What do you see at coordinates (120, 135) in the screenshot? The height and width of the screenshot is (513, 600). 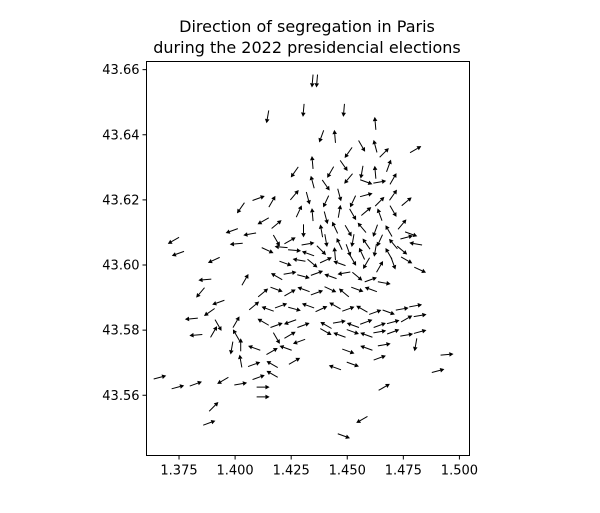 I see `y-tick-label: 43.64` at bounding box center [120, 135].